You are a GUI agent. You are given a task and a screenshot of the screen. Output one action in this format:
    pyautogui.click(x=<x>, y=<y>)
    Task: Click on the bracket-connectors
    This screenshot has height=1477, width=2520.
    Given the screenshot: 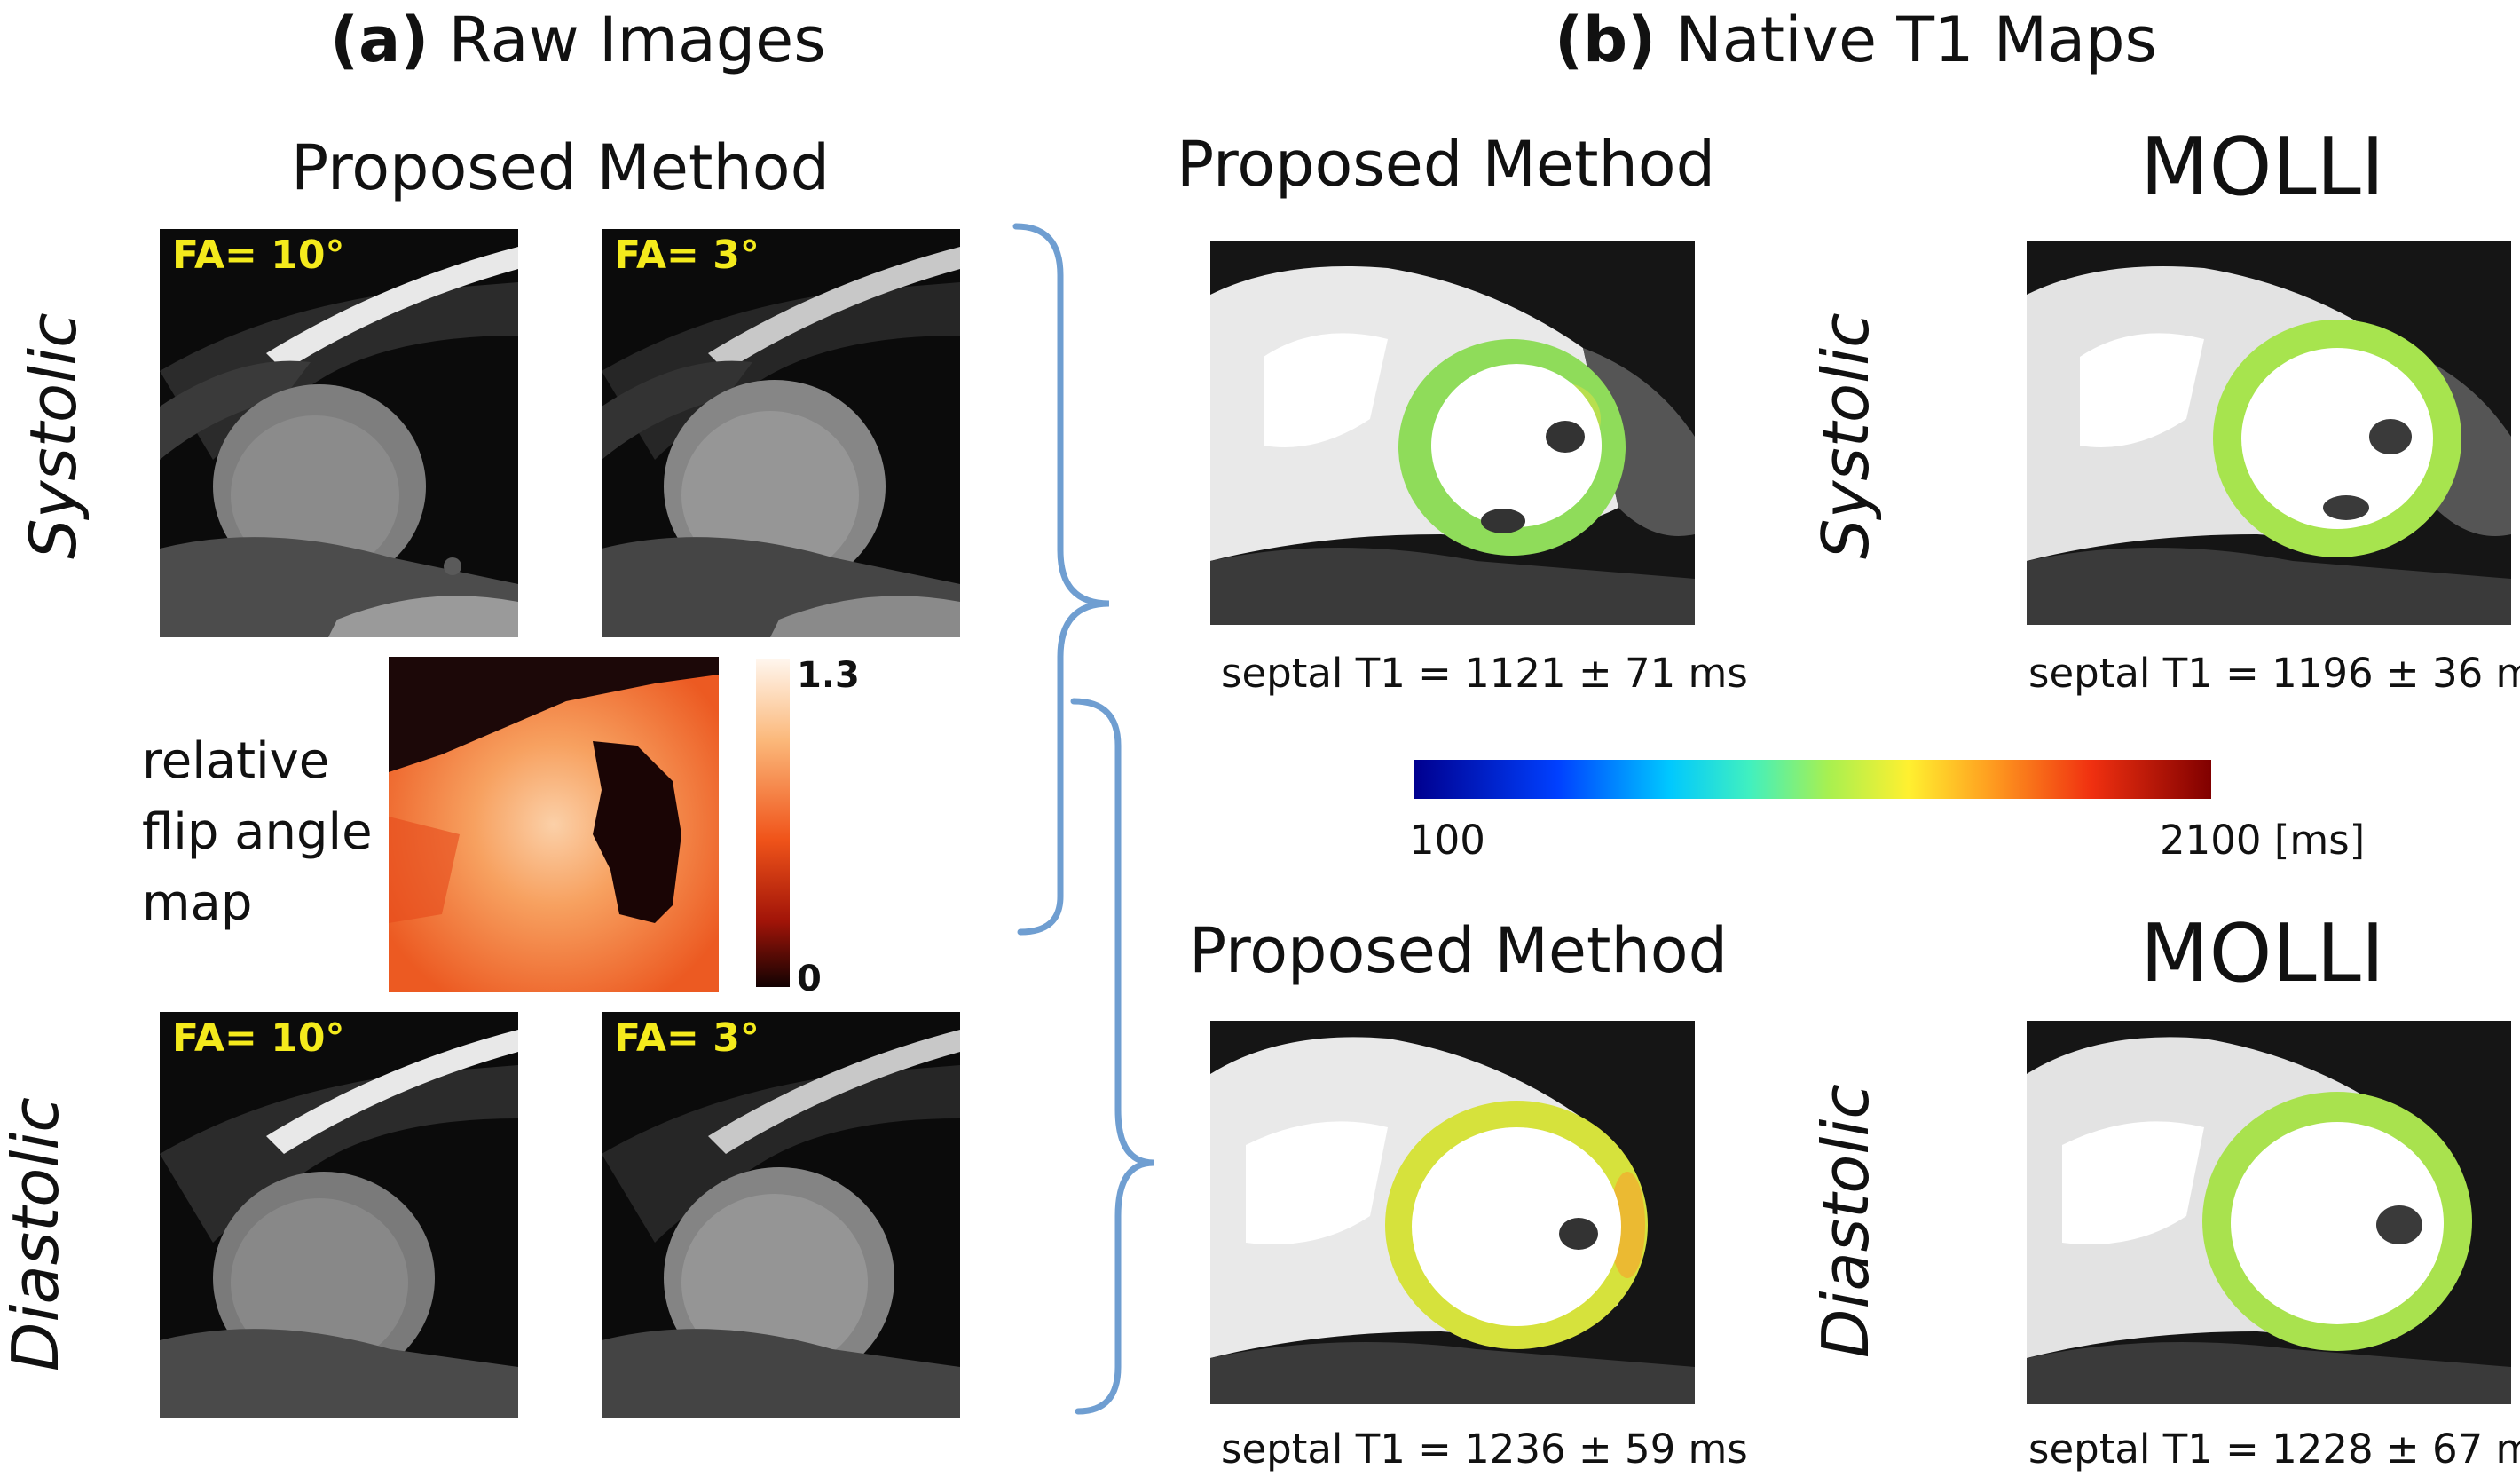 What is the action you would take?
    pyautogui.click(x=1083, y=819)
    